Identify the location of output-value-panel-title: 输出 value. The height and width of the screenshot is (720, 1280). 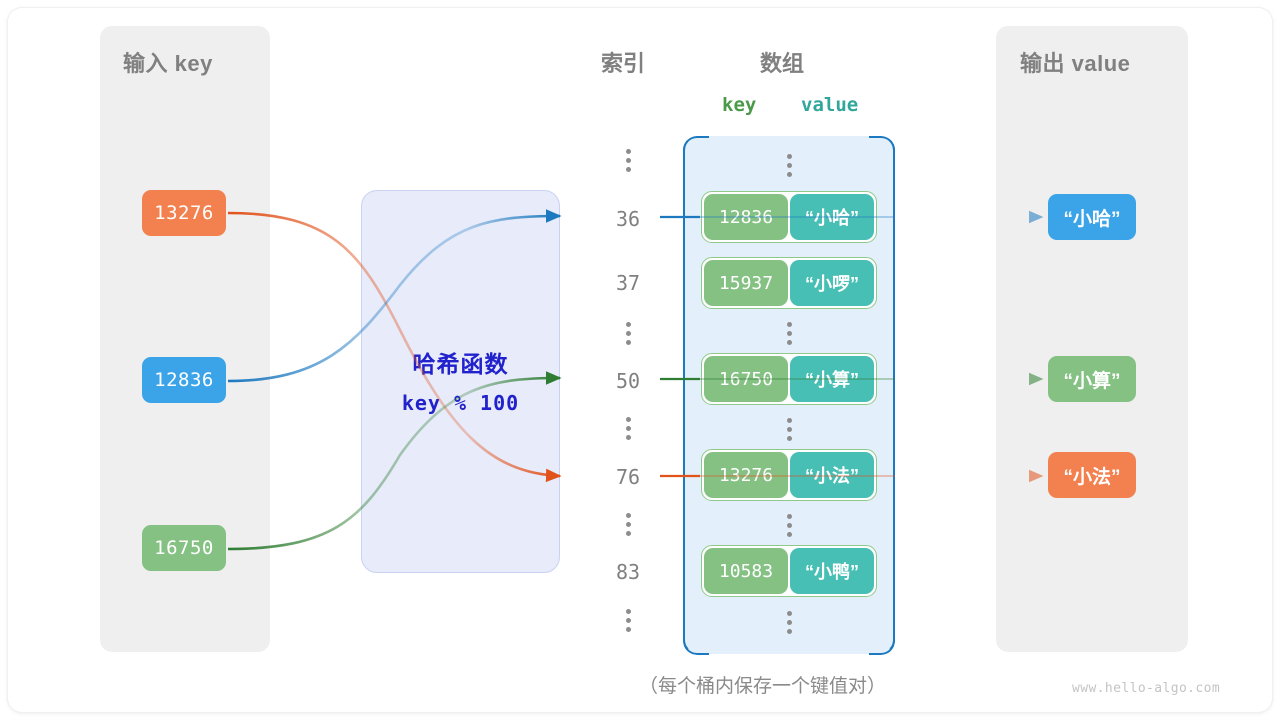
(1075, 63).